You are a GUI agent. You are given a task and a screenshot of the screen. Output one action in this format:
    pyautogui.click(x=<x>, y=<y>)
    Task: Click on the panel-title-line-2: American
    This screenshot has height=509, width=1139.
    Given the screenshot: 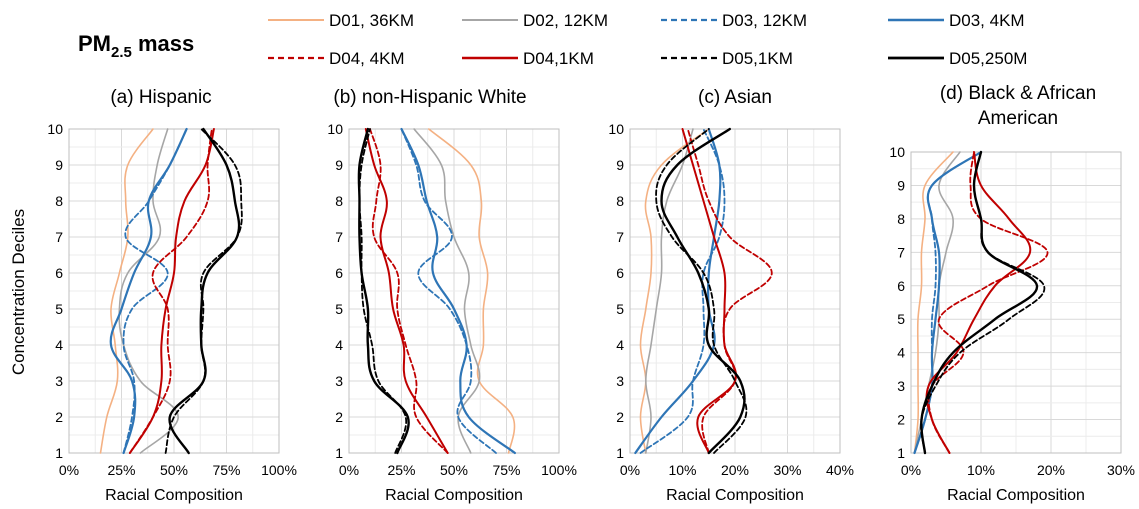 What is the action you would take?
    pyautogui.click(x=1018, y=118)
    